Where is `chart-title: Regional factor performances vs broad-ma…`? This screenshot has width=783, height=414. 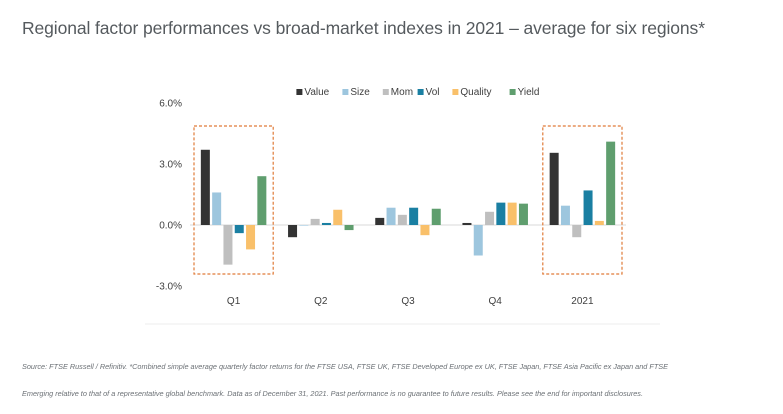 chart-title: Regional factor performances vs broad-ma… is located at coordinates (363, 28).